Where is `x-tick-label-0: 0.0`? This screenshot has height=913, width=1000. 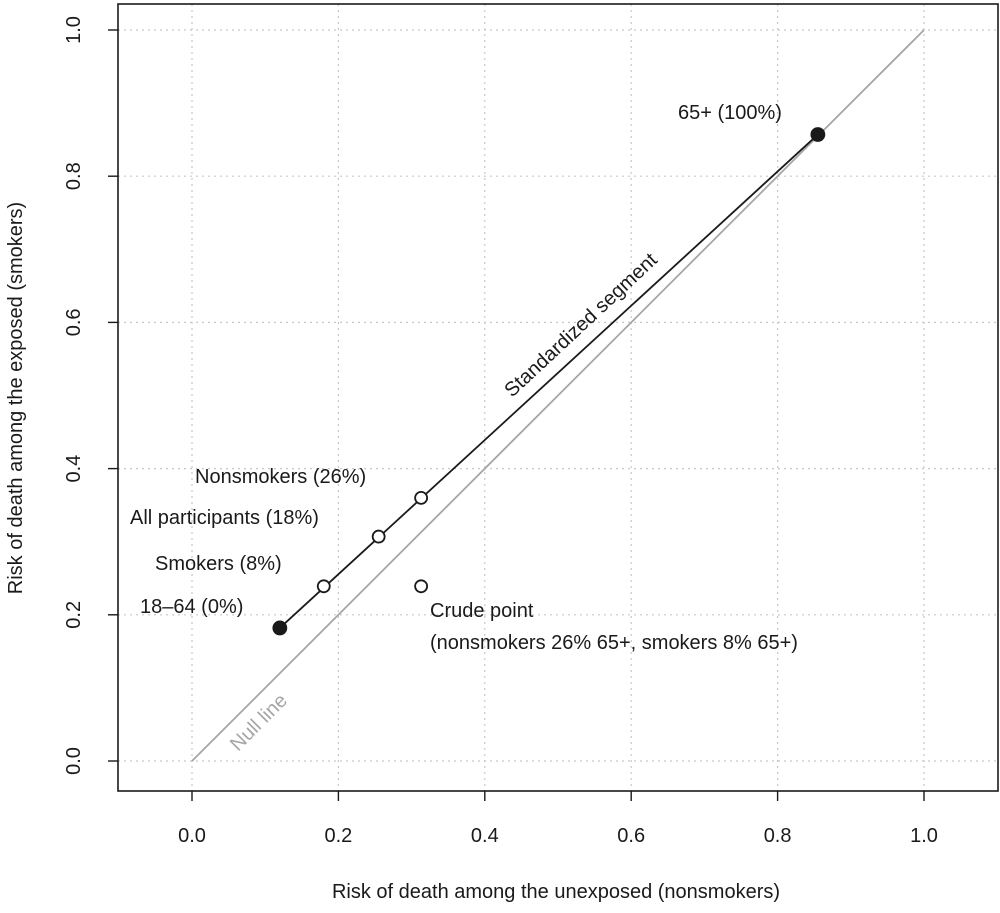 x-tick-label-0: 0.0 is located at coordinates (192, 836).